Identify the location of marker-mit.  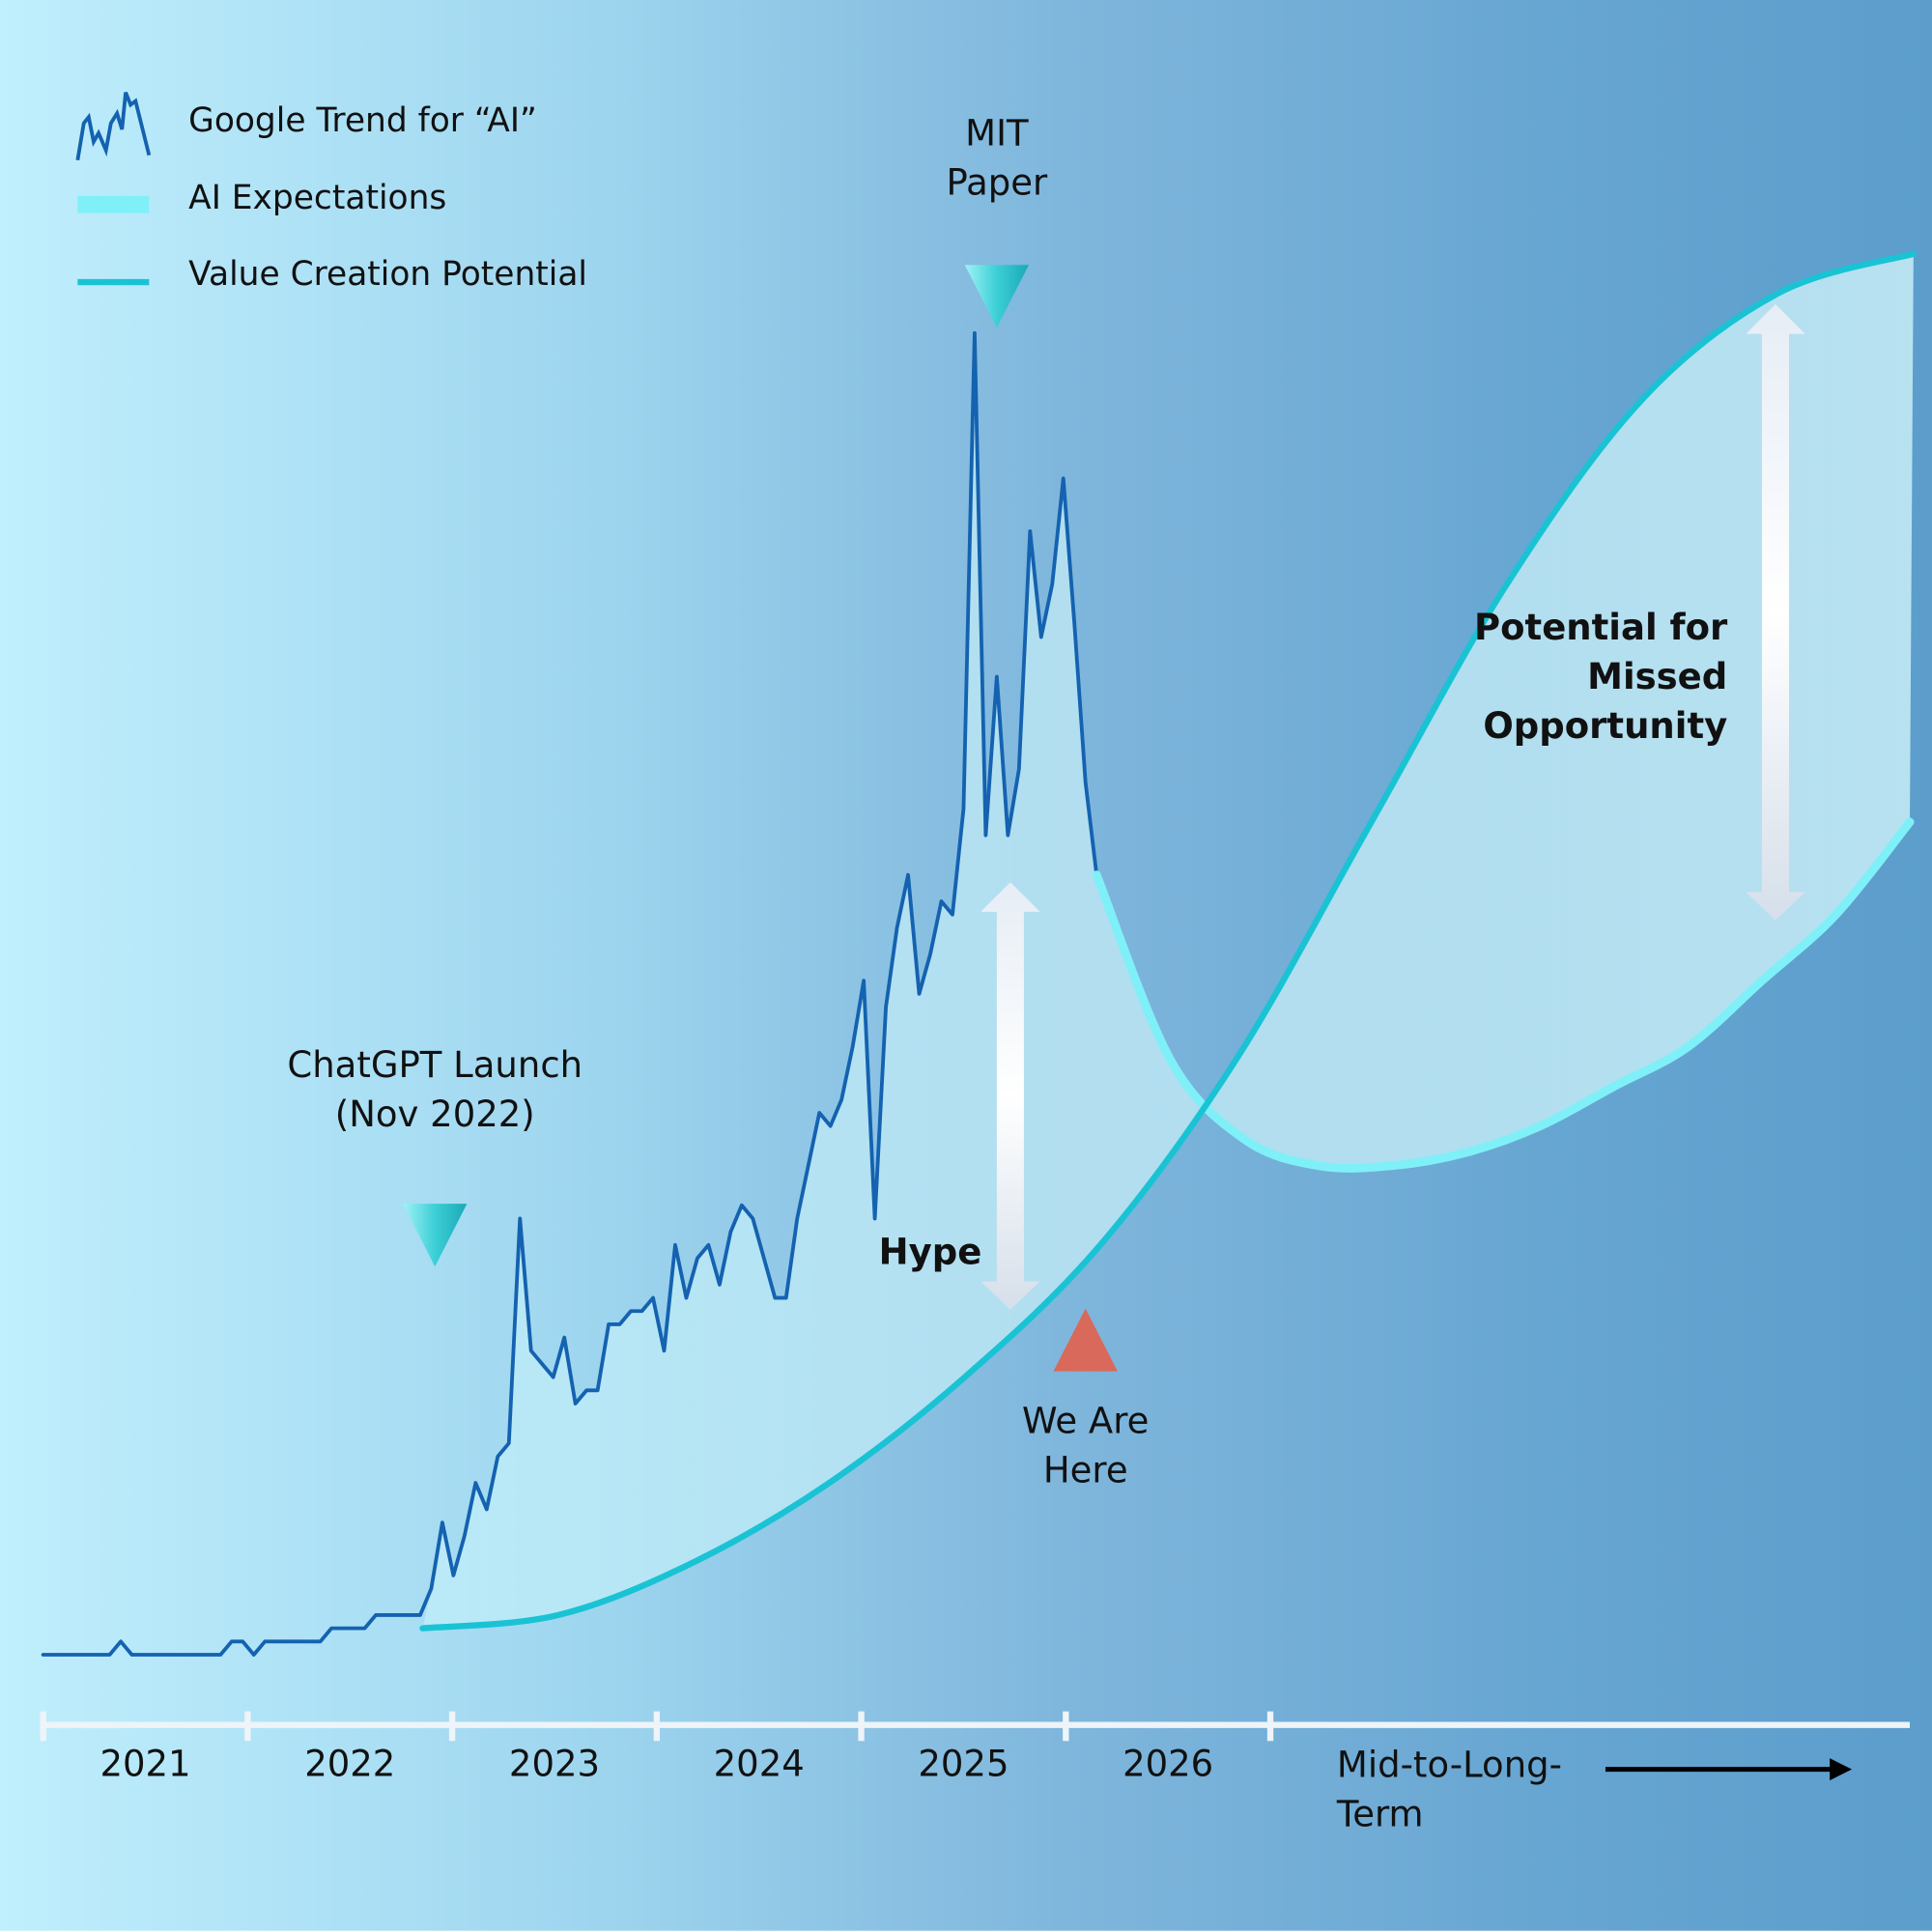
(997, 296).